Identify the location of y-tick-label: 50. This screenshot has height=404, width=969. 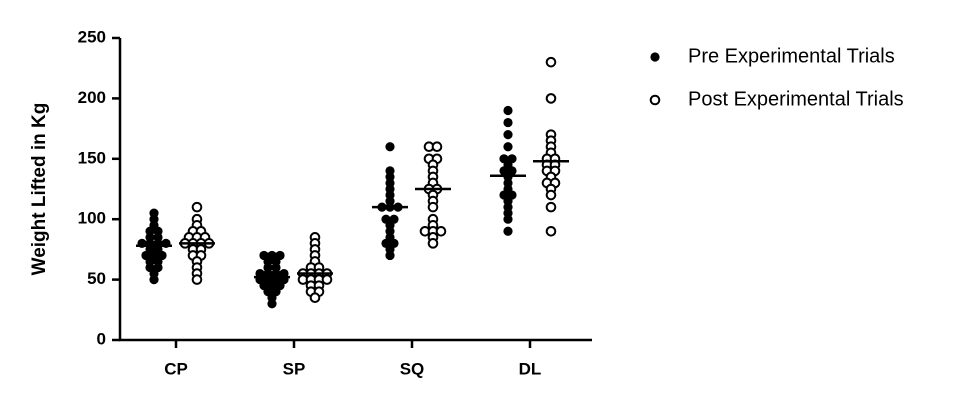
(96, 278).